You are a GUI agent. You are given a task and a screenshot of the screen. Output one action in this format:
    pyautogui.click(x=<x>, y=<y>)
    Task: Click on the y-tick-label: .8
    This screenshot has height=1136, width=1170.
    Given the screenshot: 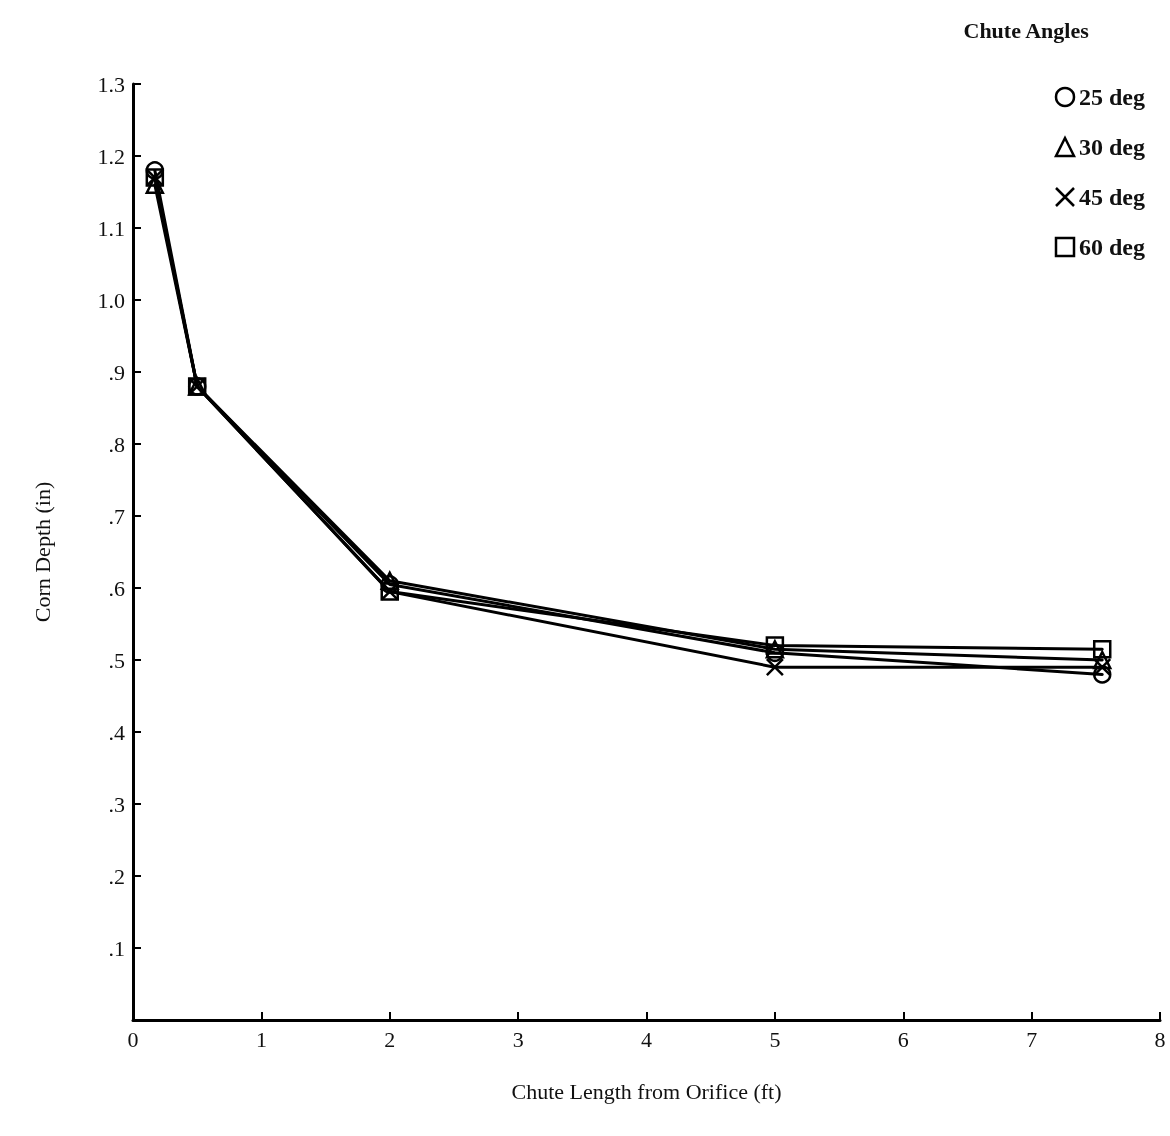 What is the action you would take?
    pyautogui.click(x=116, y=444)
    